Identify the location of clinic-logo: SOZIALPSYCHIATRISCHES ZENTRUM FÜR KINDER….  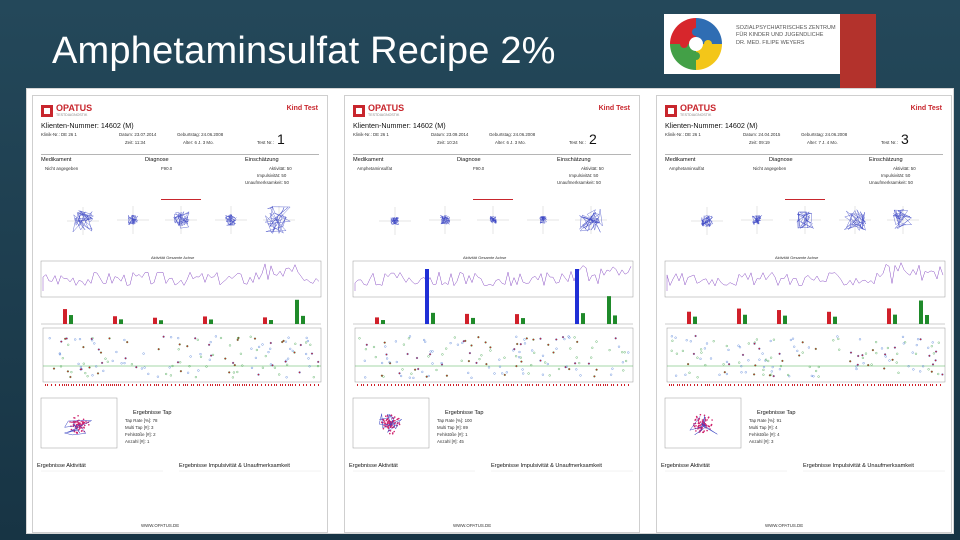
(752, 44).